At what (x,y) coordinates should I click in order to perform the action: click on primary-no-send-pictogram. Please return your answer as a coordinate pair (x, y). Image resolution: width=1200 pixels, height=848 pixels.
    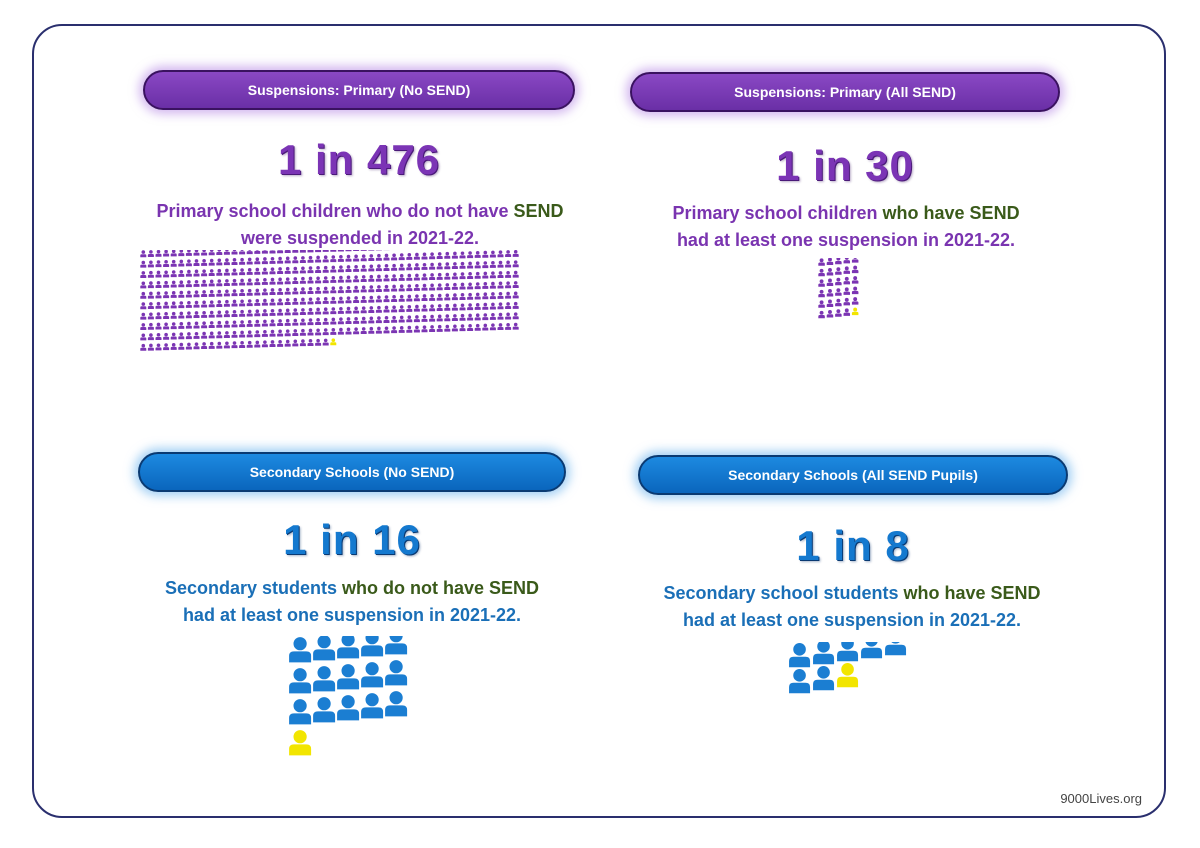
    Looking at the image, I should click on (329, 300).